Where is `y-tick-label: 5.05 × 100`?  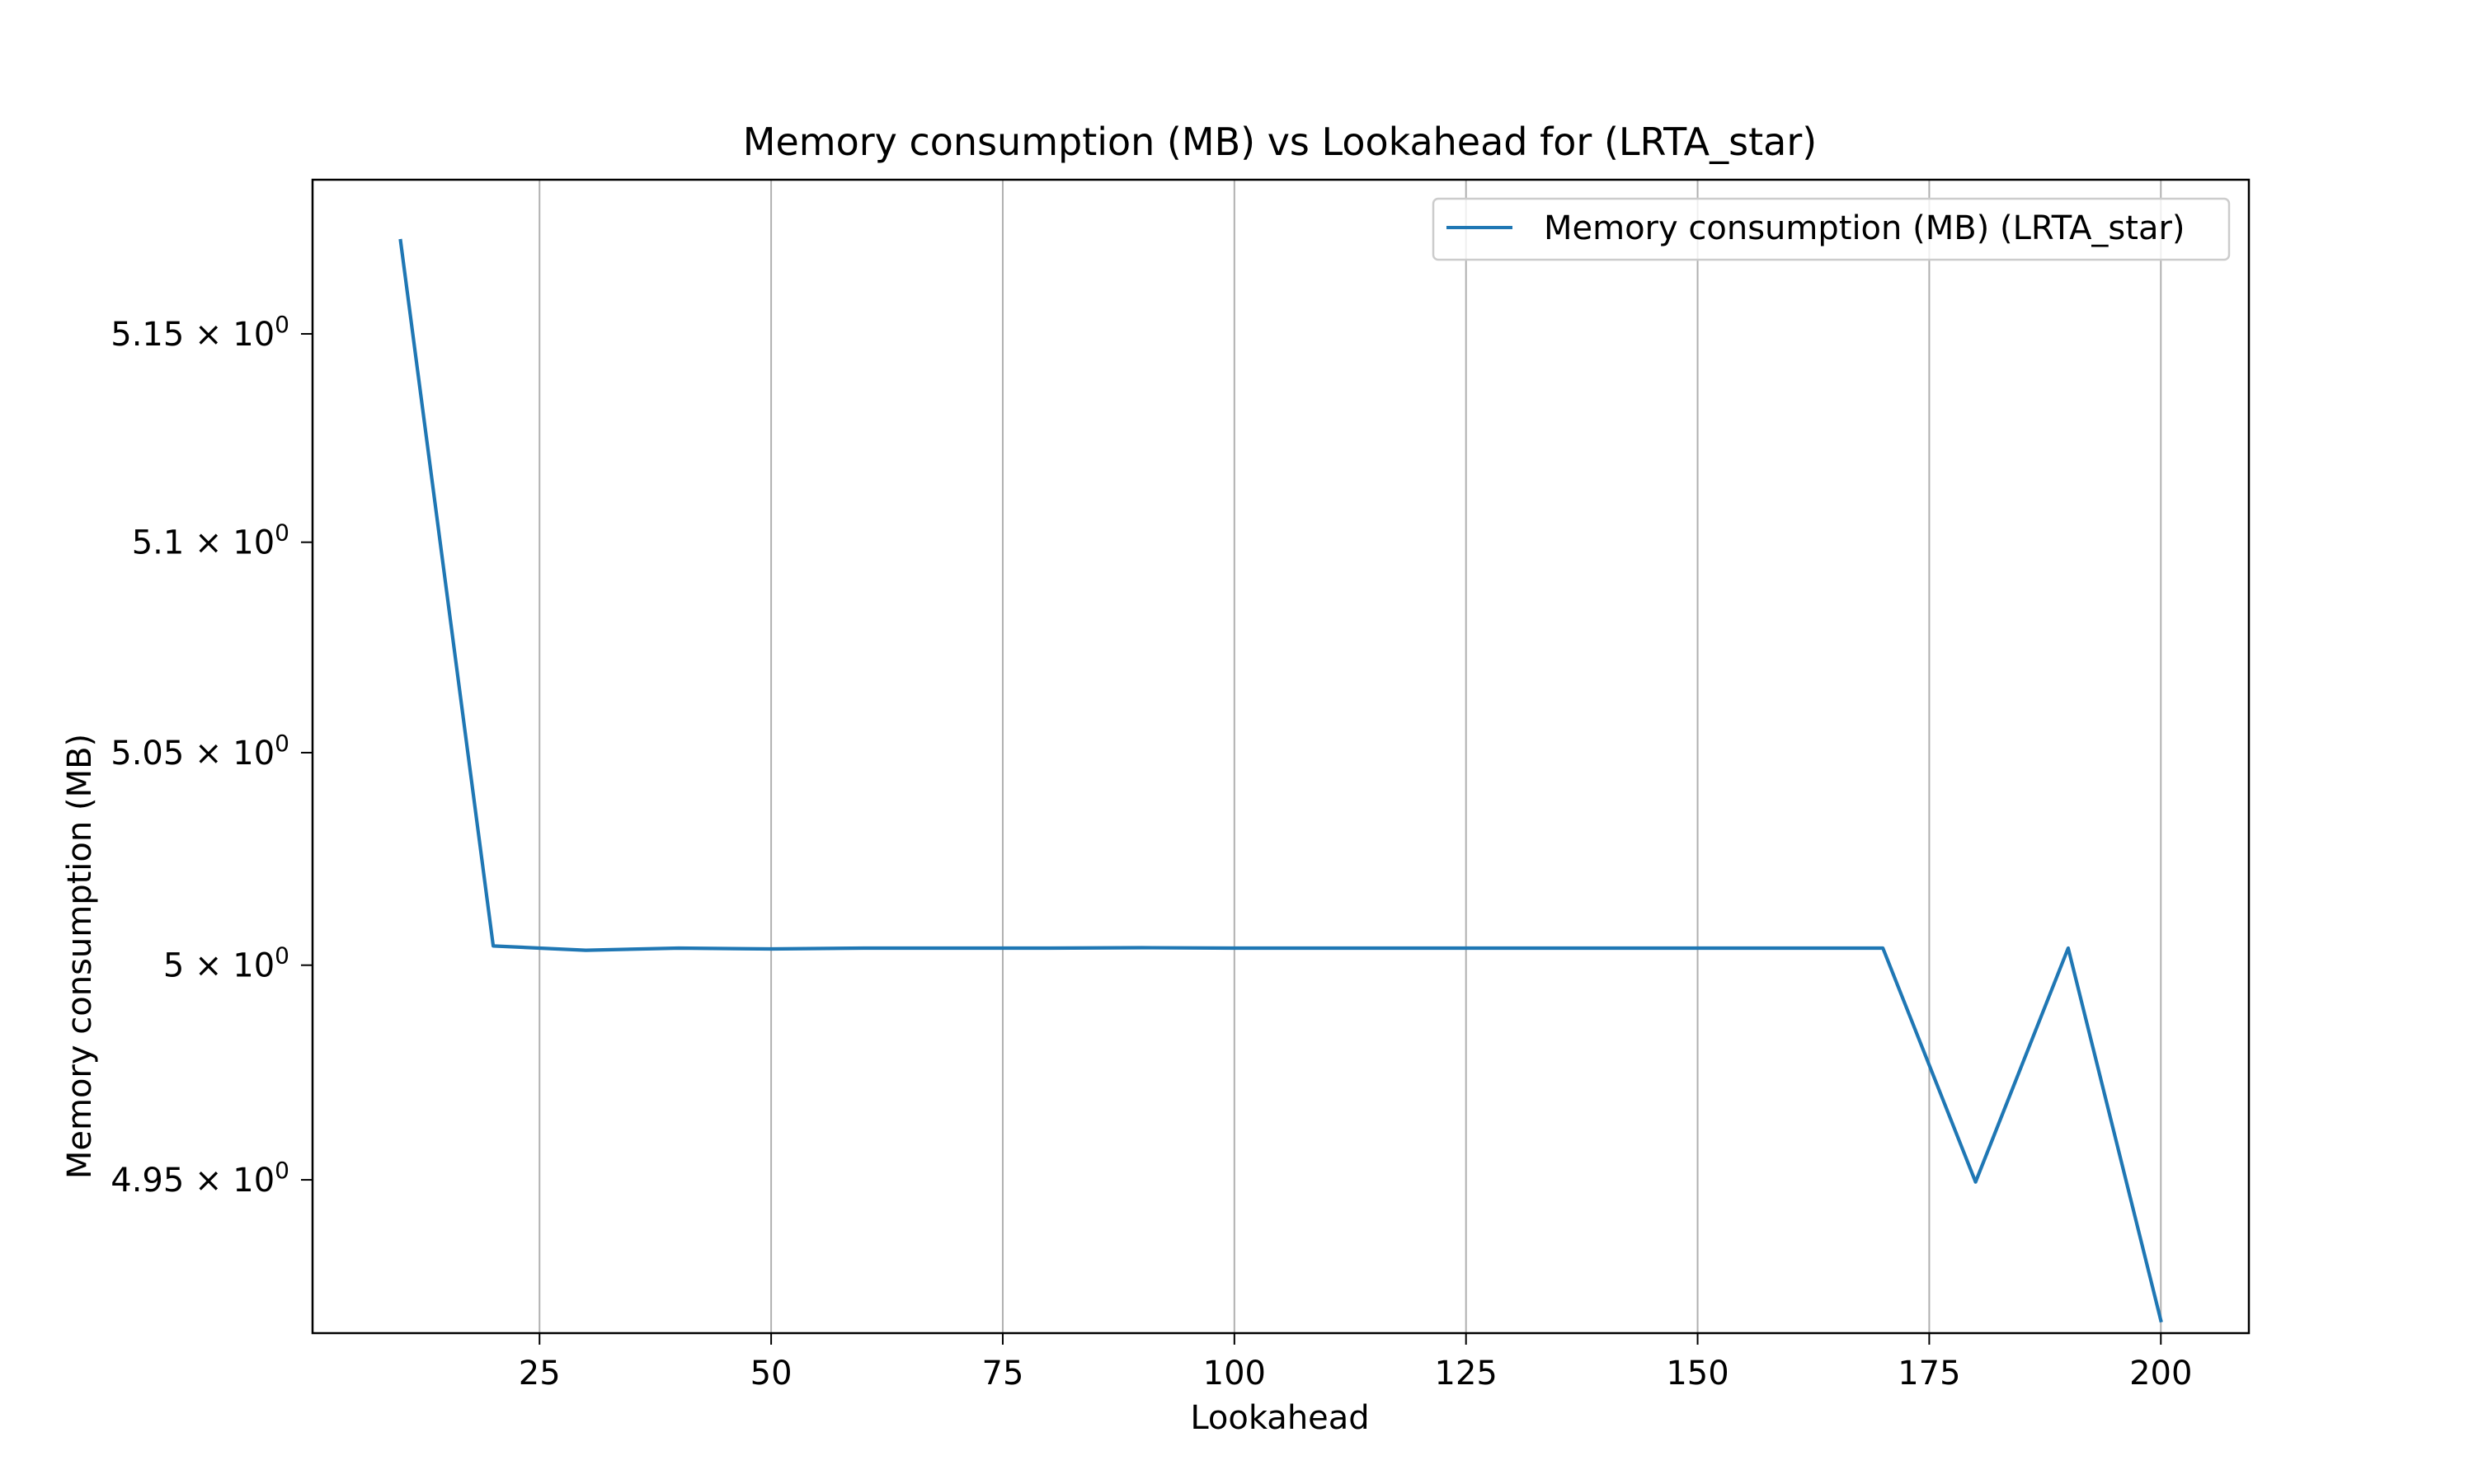
y-tick-label: 5.05 × 100 is located at coordinates (200, 751).